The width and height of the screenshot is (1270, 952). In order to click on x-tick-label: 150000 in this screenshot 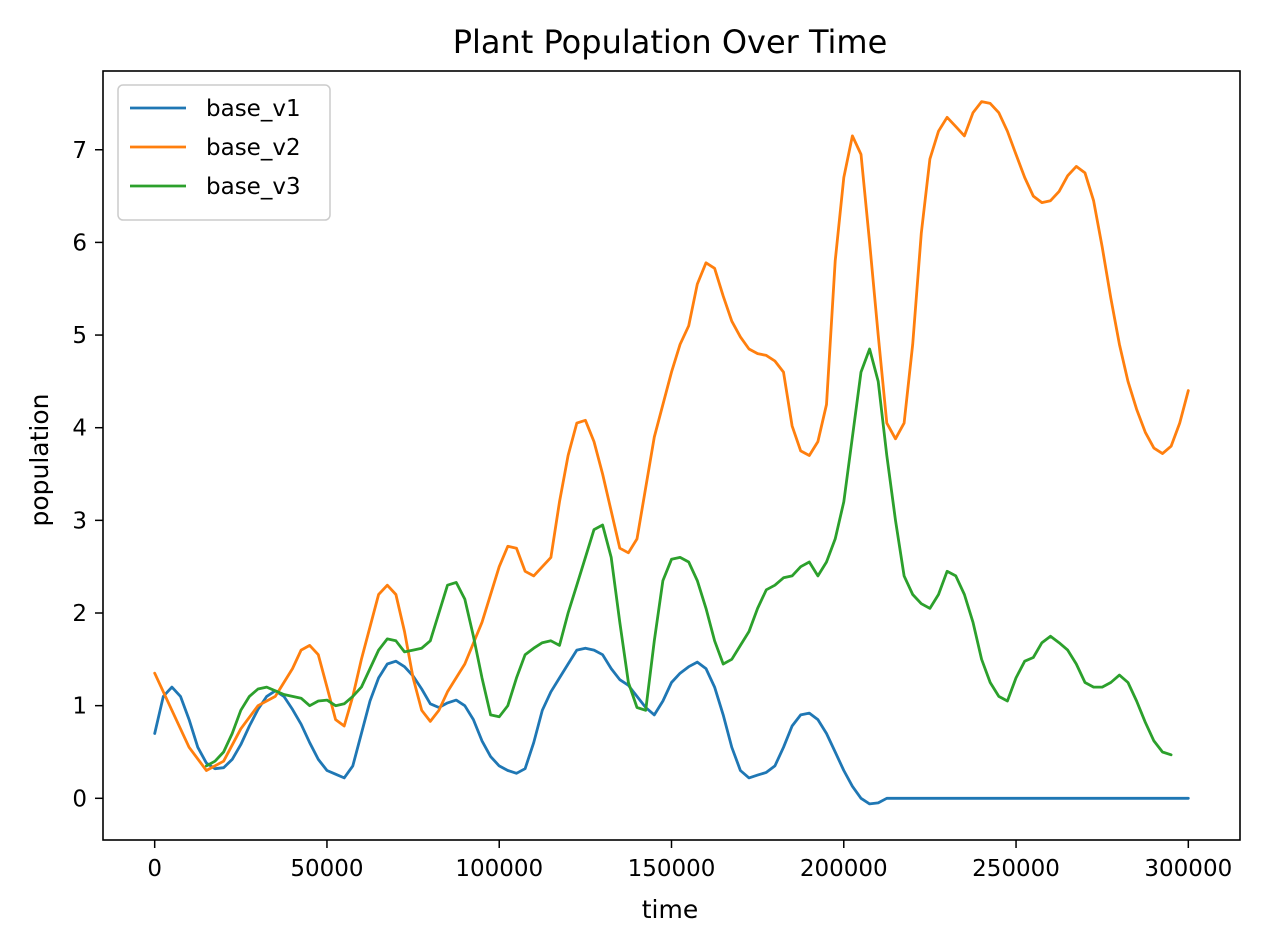, I will do `click(672, 869)`.